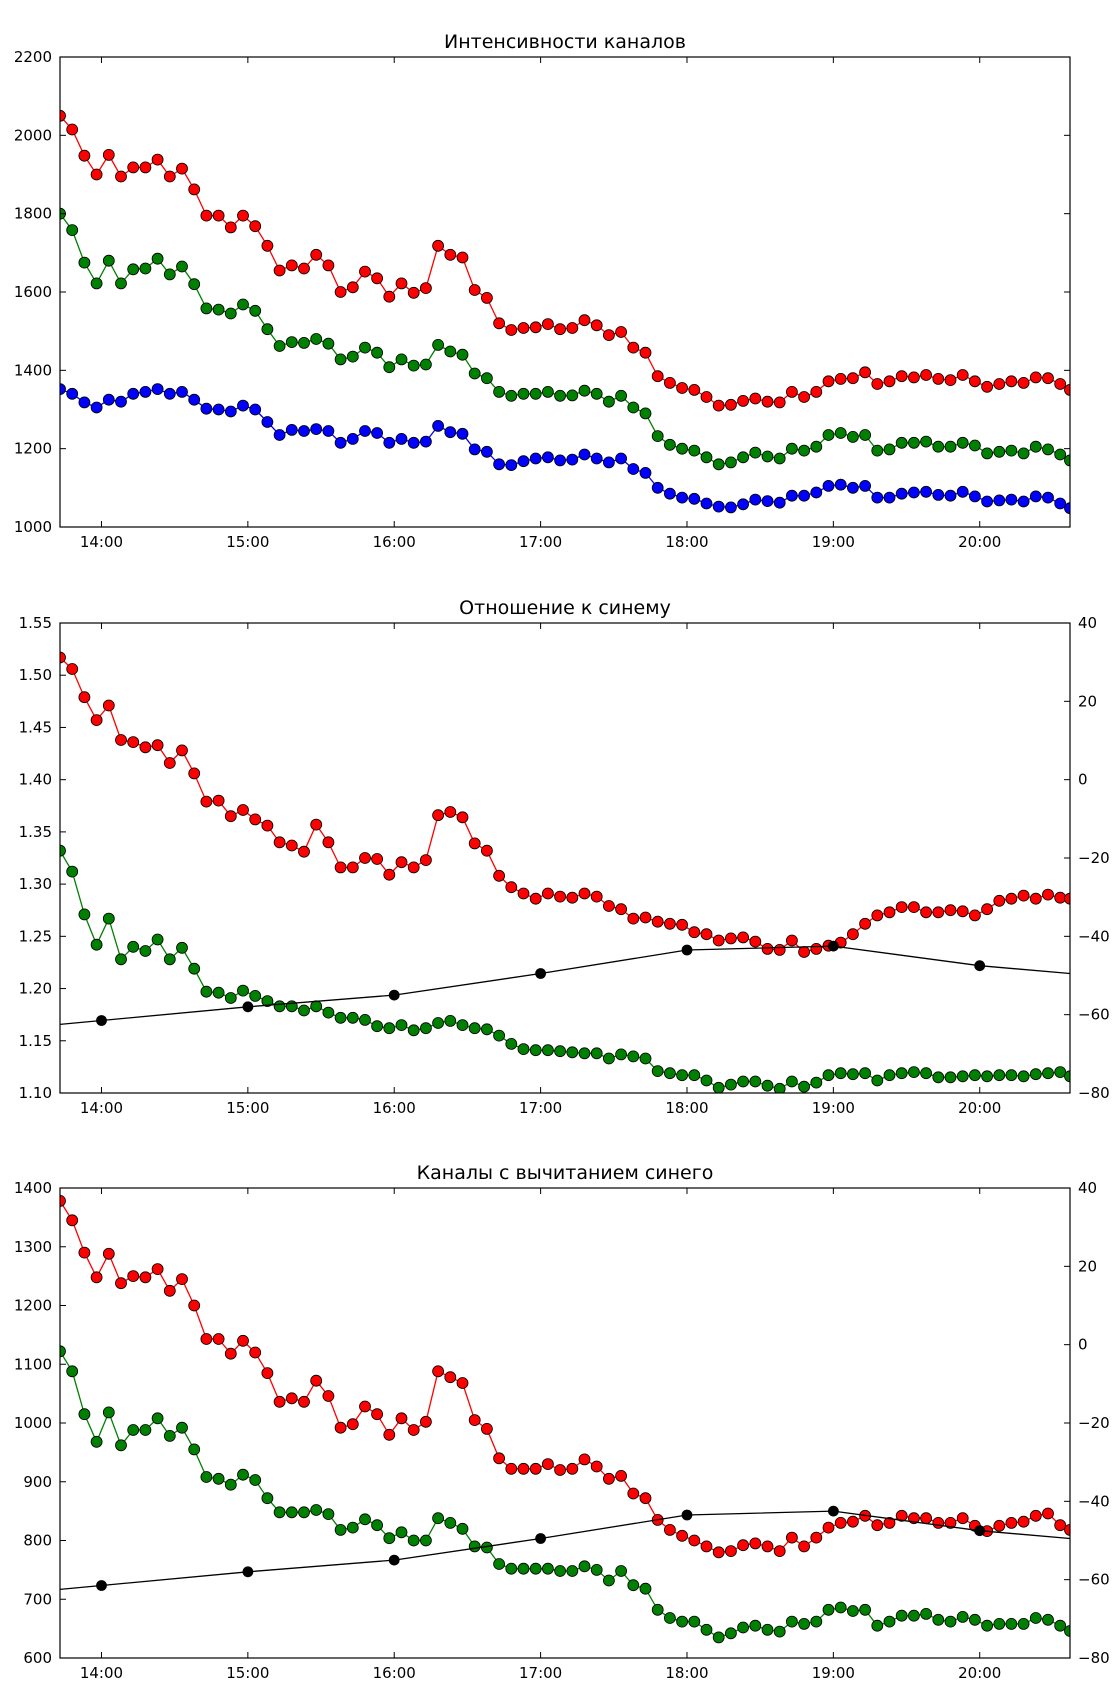 The image size is (1119, 1693). Describe the element at coordinates (979, 542) in the screenshot. I see `x-tick-label: 20:00` at that location.